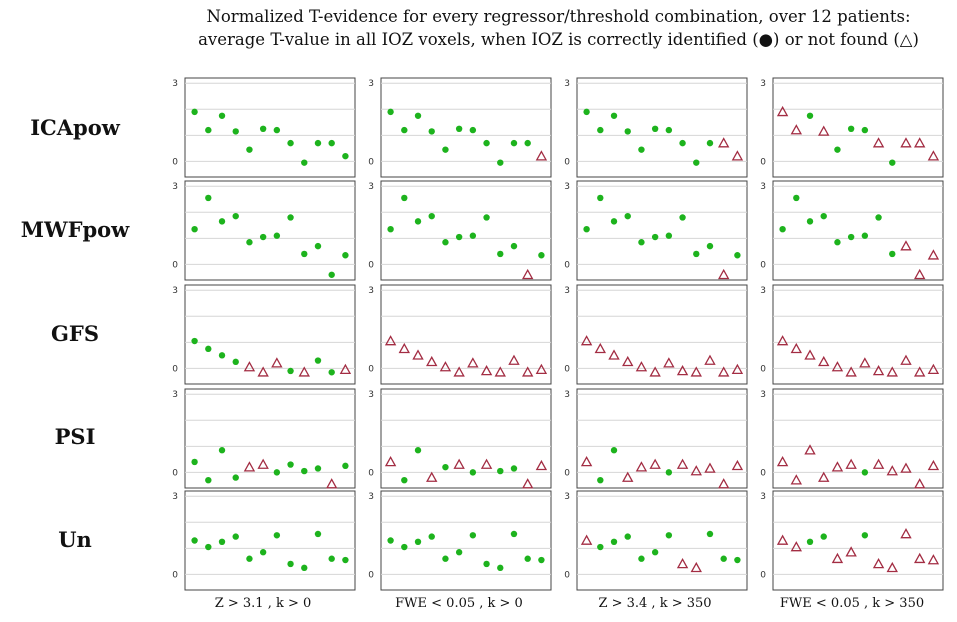  I want to click on row-label-gfs: GFS, so click(74, 333).